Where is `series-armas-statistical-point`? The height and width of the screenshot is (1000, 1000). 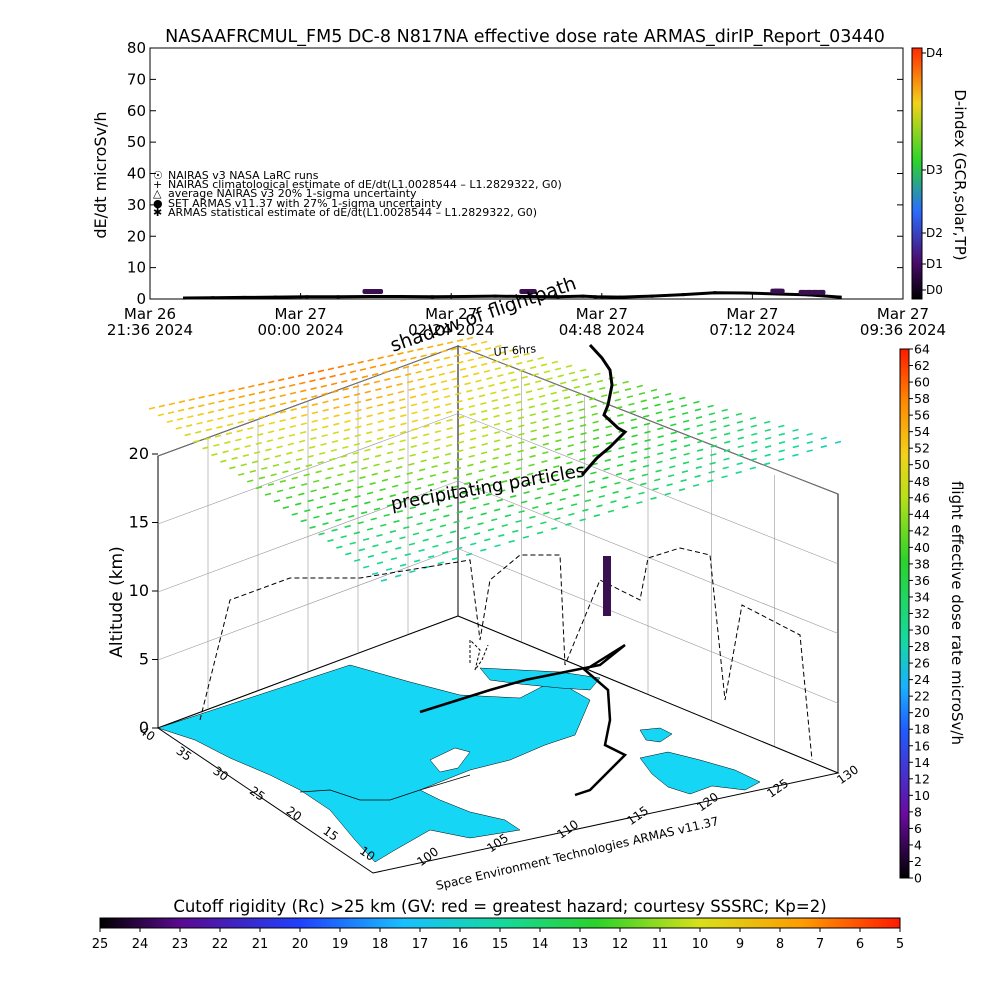
series-armas-statistical-point is located at coordinates (532, 291).